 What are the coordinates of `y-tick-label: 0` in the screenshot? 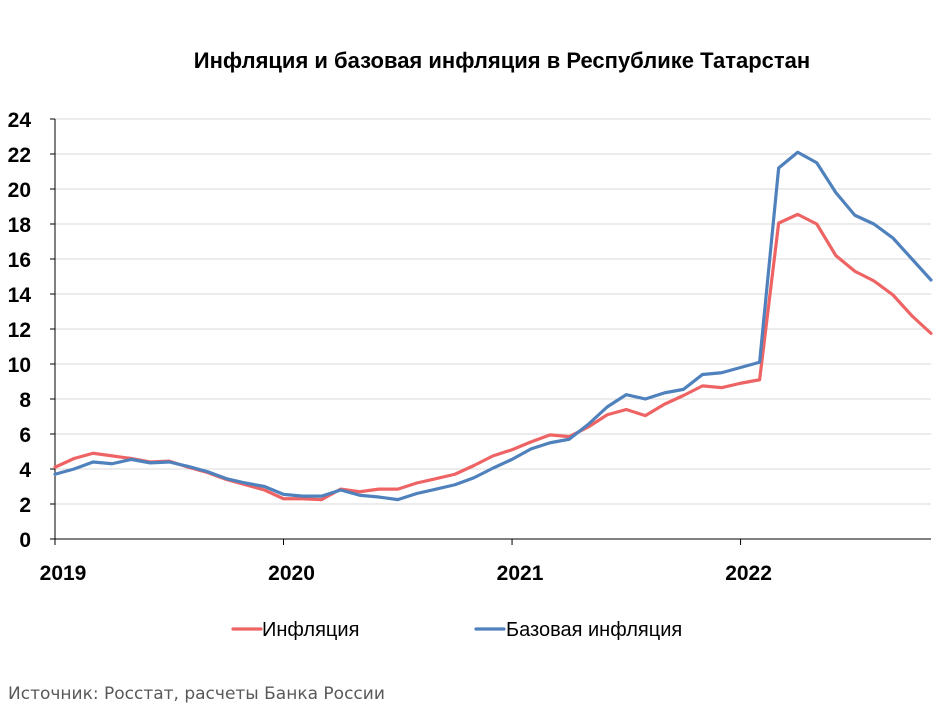 It's located at (25, 540).